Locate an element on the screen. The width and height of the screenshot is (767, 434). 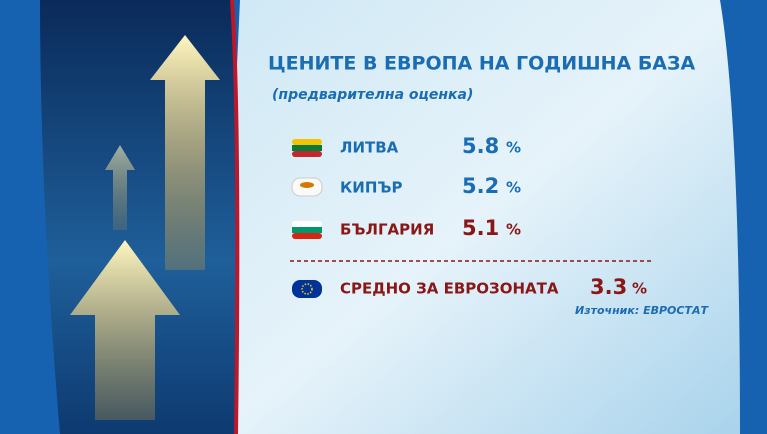
flag-eu is located at coordinates (307, 289).